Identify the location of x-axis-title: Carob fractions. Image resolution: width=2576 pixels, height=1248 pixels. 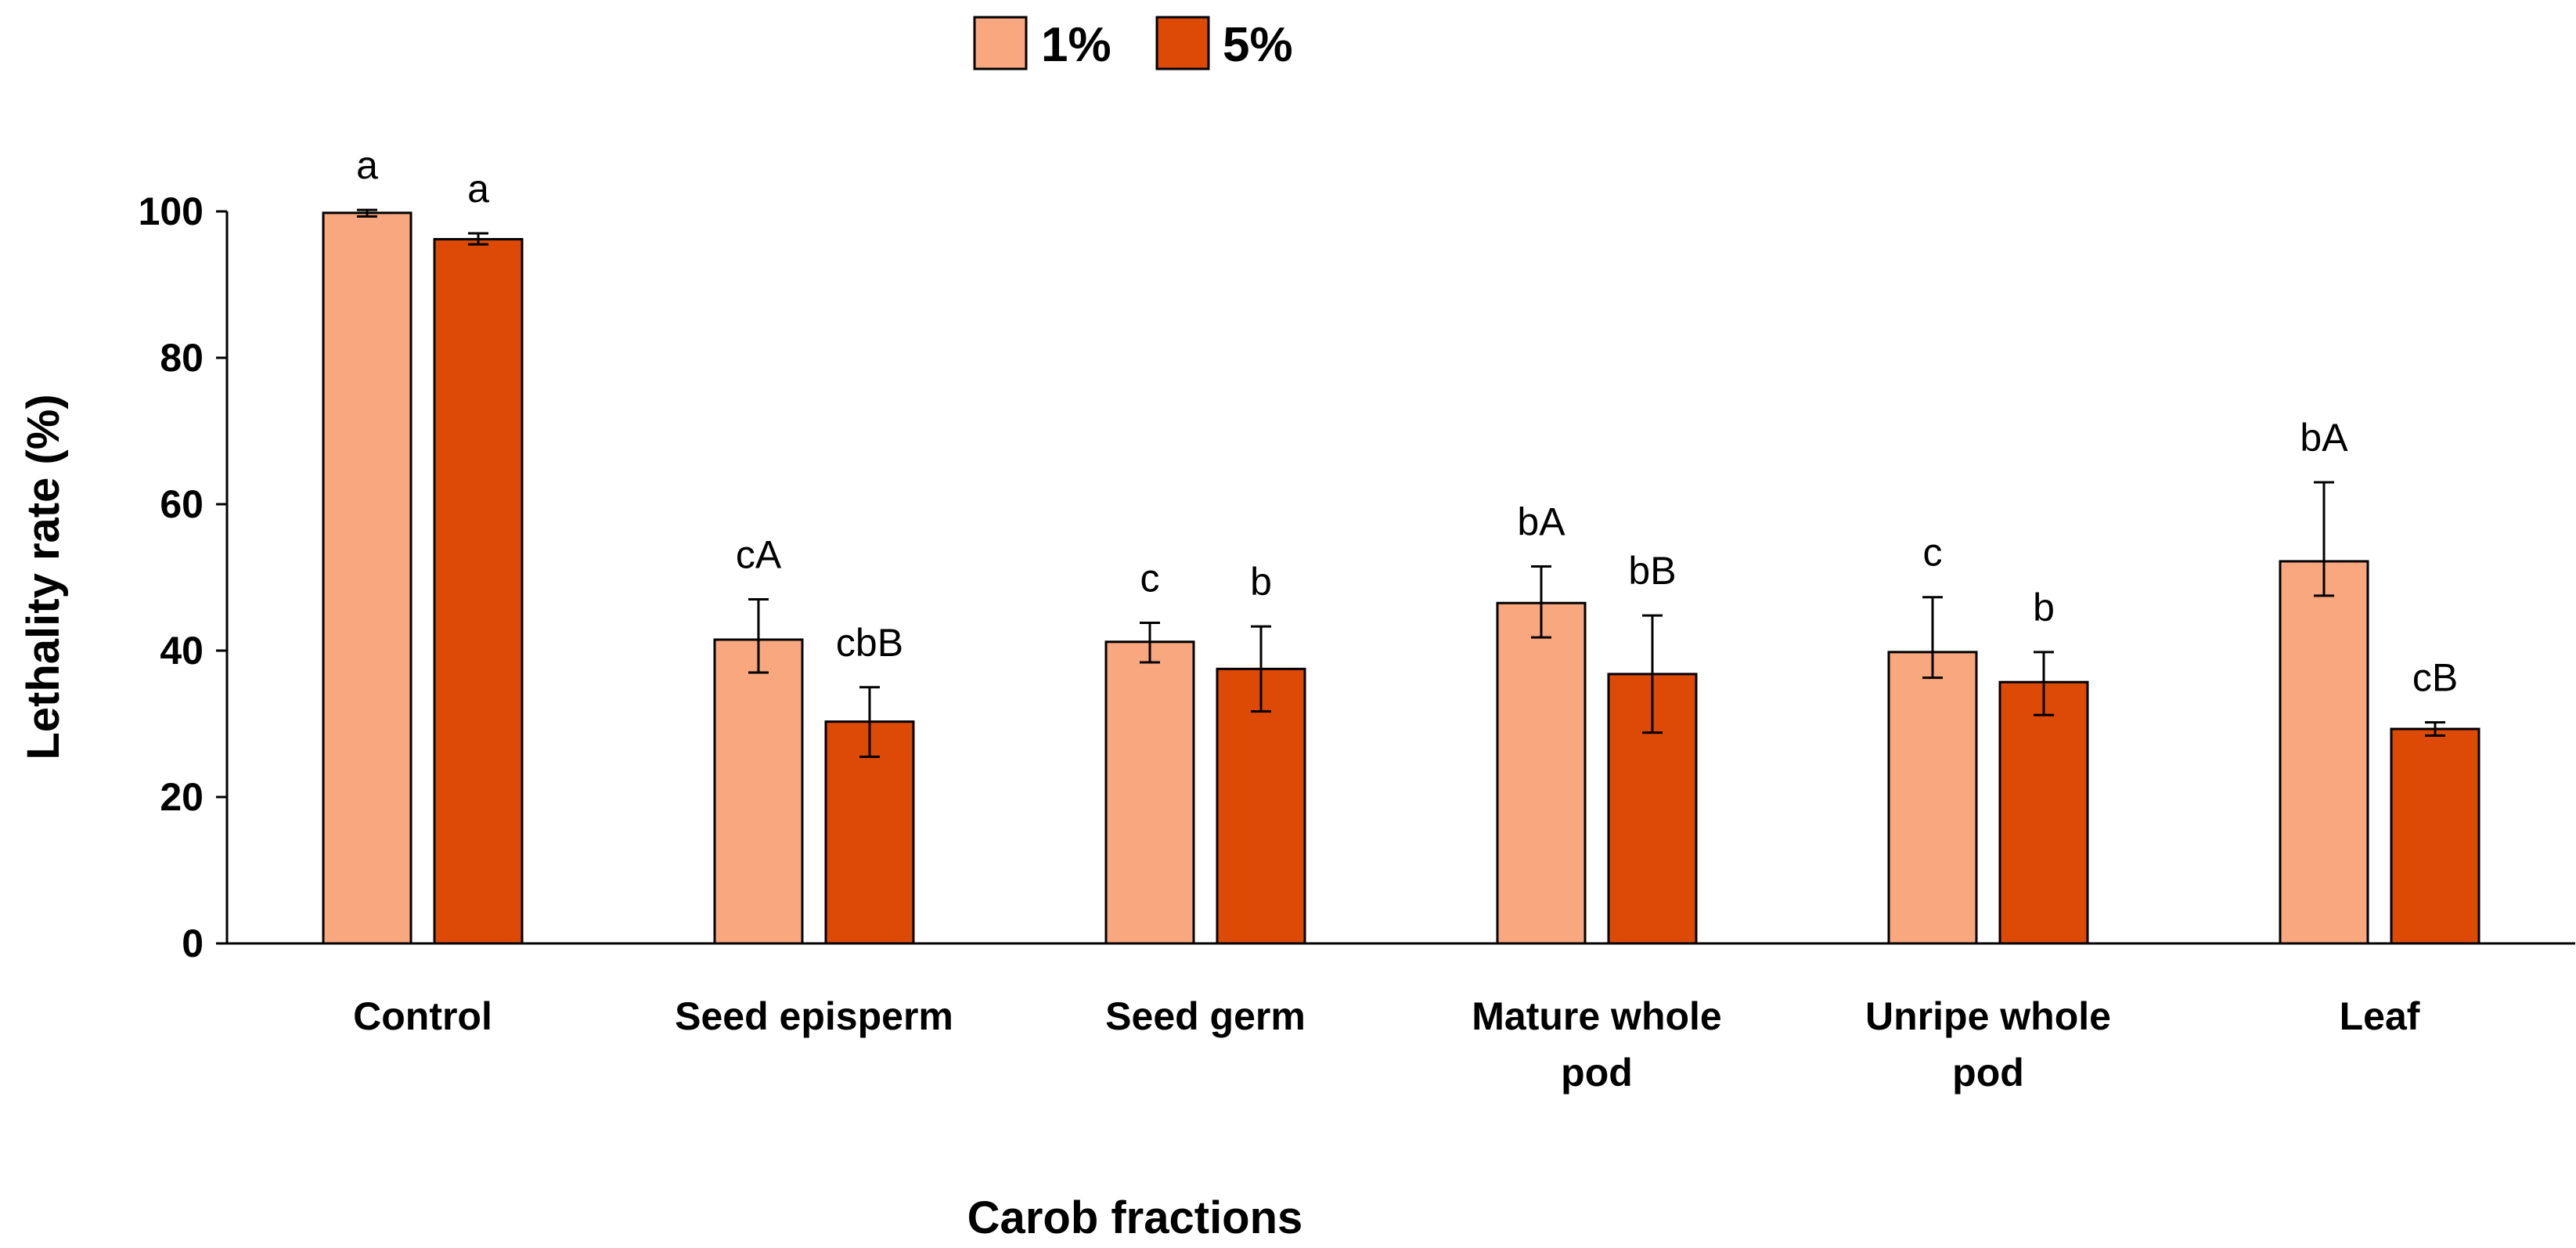
(1135, 1217).